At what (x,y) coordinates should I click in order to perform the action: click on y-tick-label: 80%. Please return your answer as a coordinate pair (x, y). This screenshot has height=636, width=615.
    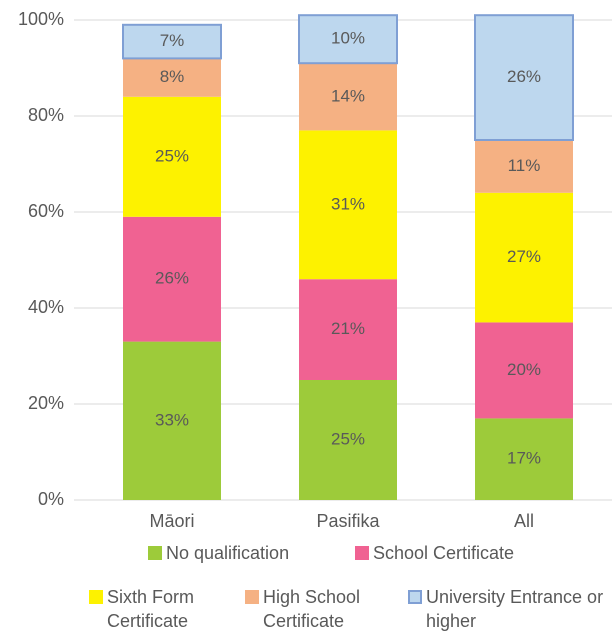
    Looking at the image, I should click on (46, 115).